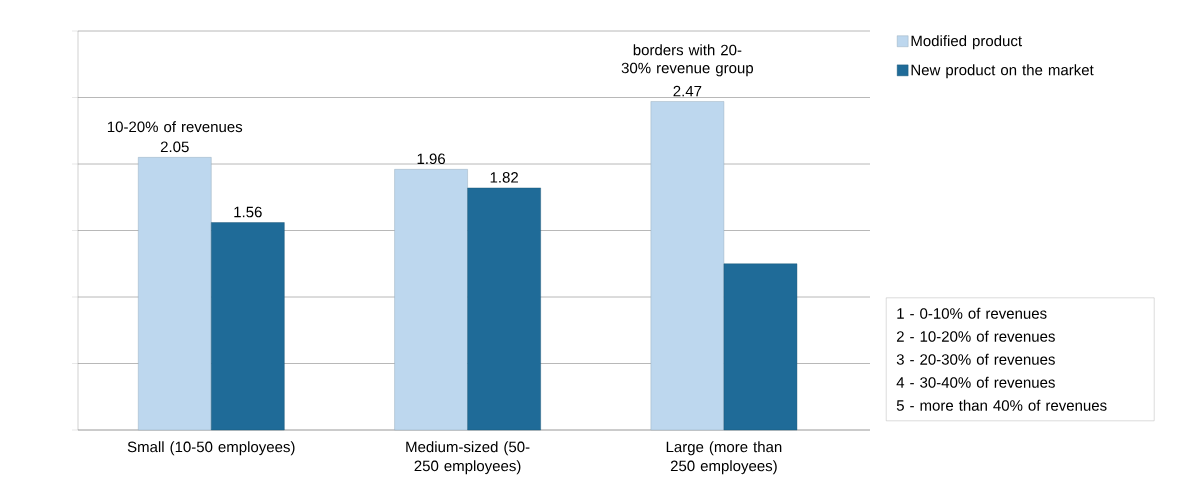 The height and width of the screenshot is (501, 1180). I want to click on legend-label: Modified product, so click(966, 42).